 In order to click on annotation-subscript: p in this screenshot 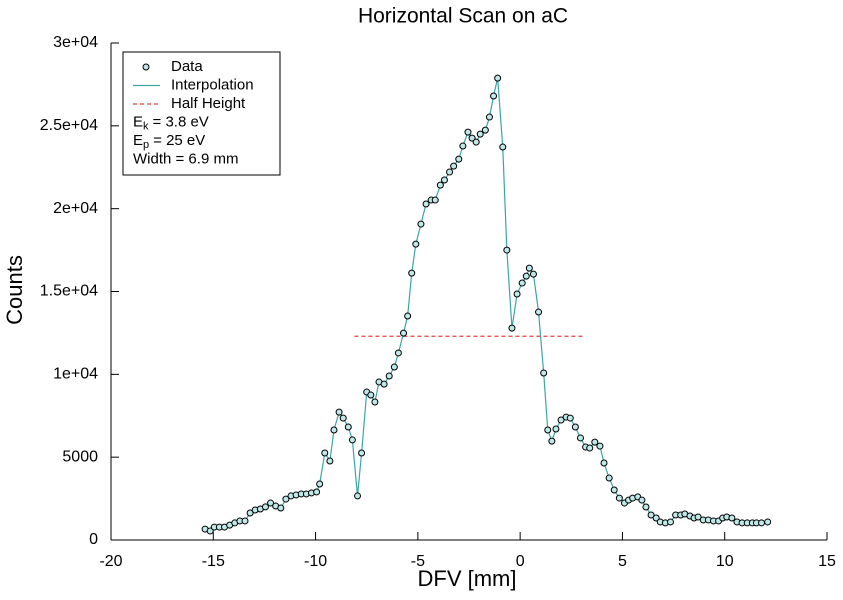, I will do `click(146, 145)`.